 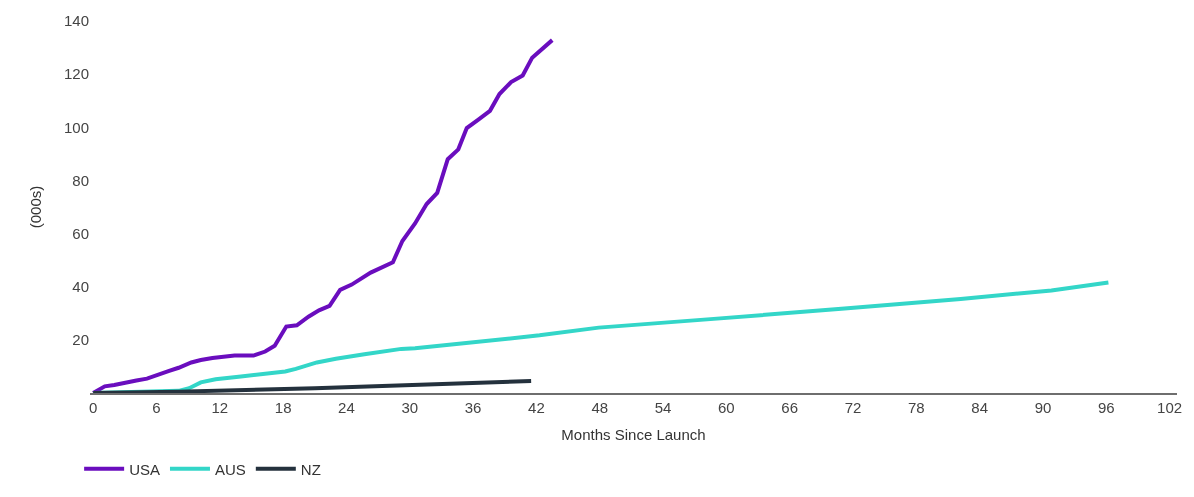 I want to click on x-tick-label: 66, so click(x=790, y=407).